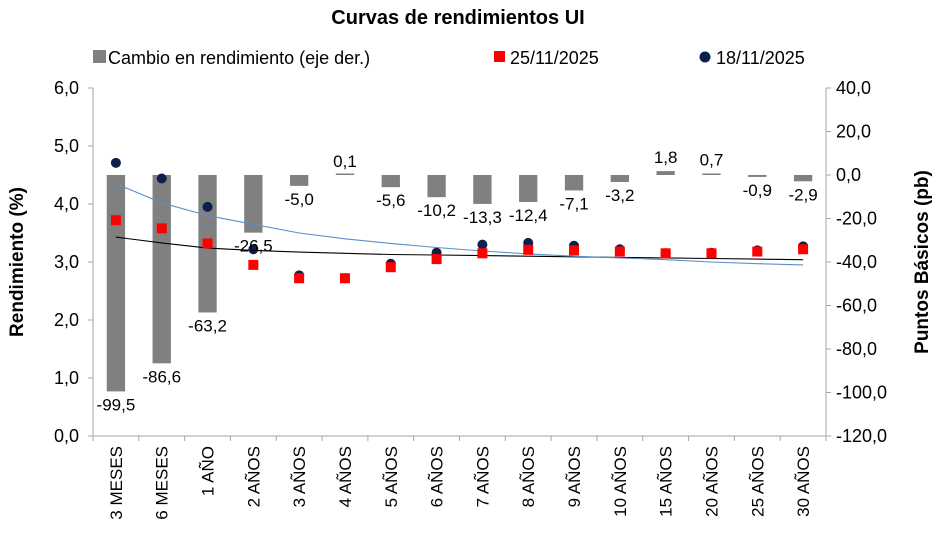 This screenshot has height=535, width=943. I want to click on legend-label-18-11: 18/11/2025, so click(760, 58).